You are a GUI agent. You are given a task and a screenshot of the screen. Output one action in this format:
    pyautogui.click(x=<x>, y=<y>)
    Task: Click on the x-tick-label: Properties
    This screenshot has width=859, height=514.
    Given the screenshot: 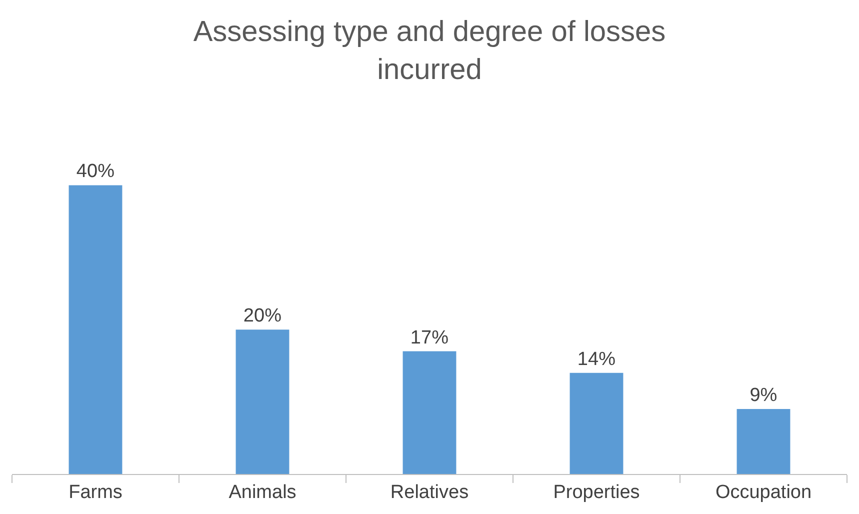 What is the action you would take?
    pyautogui.click(x=596, y=492)
    